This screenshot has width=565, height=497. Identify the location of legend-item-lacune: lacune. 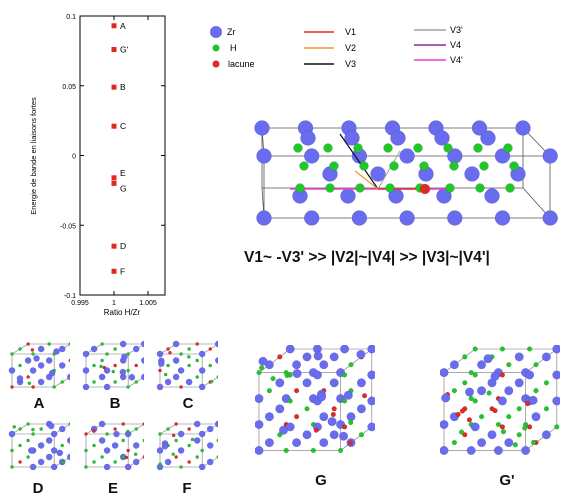
(233, 64).